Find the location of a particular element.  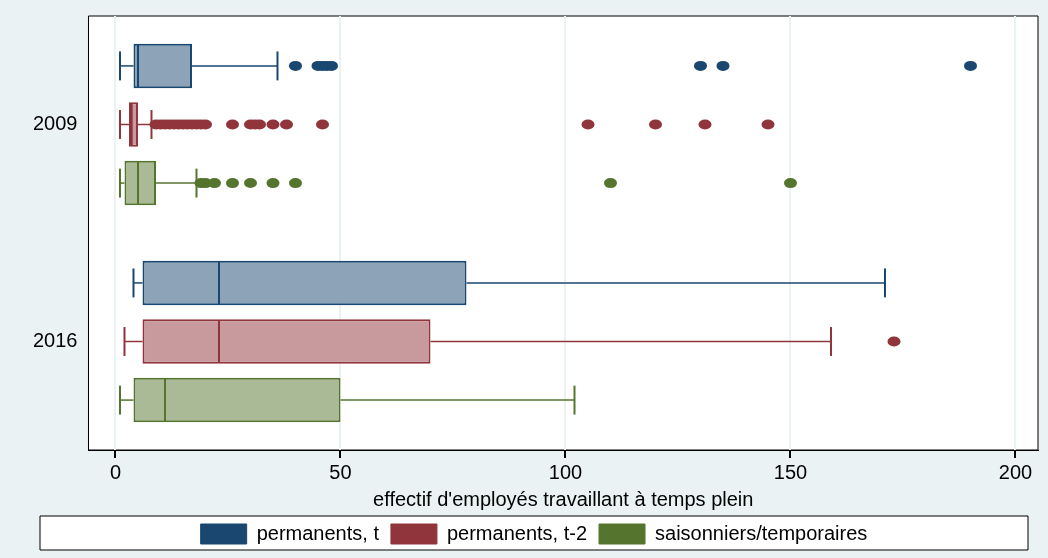

x-axis-title: effectif d'employés travaillant à temps plein is located at coordinates (563, 498).